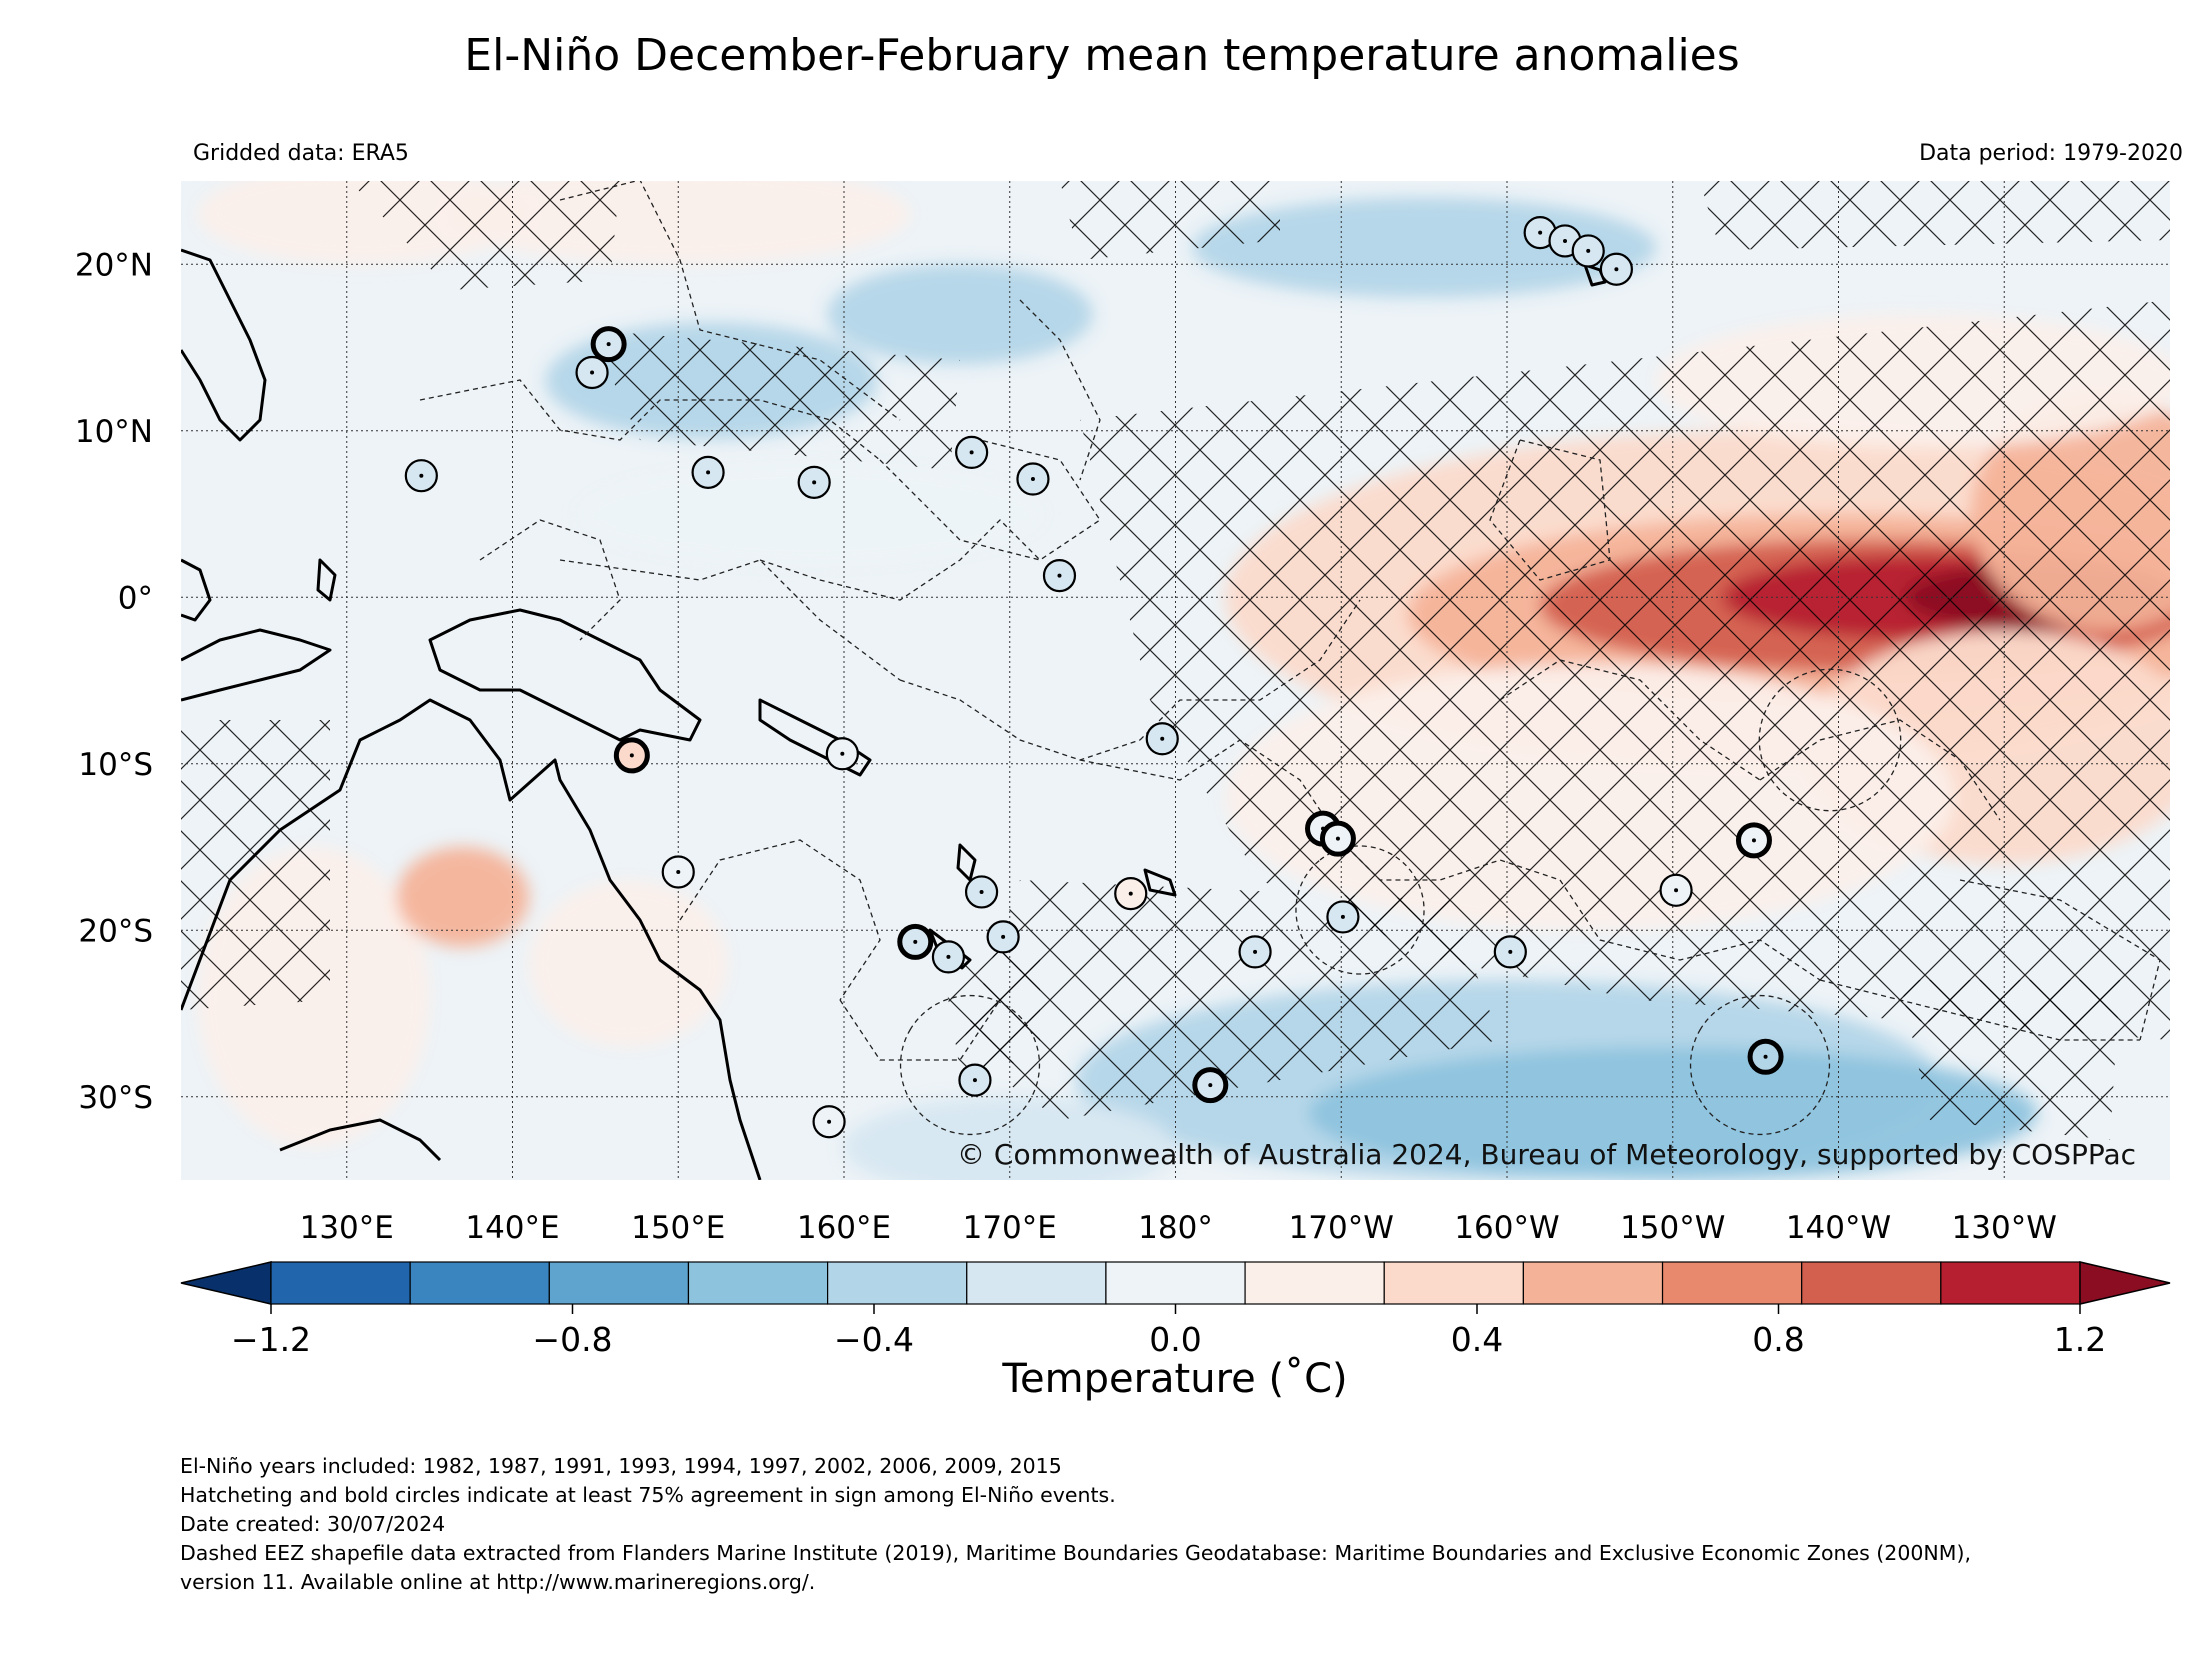 This screenshot has height=1659, width=2204. Describe the element at coordinates (1160, 882) in the screenshot. I see `fiji-coast` at that location.